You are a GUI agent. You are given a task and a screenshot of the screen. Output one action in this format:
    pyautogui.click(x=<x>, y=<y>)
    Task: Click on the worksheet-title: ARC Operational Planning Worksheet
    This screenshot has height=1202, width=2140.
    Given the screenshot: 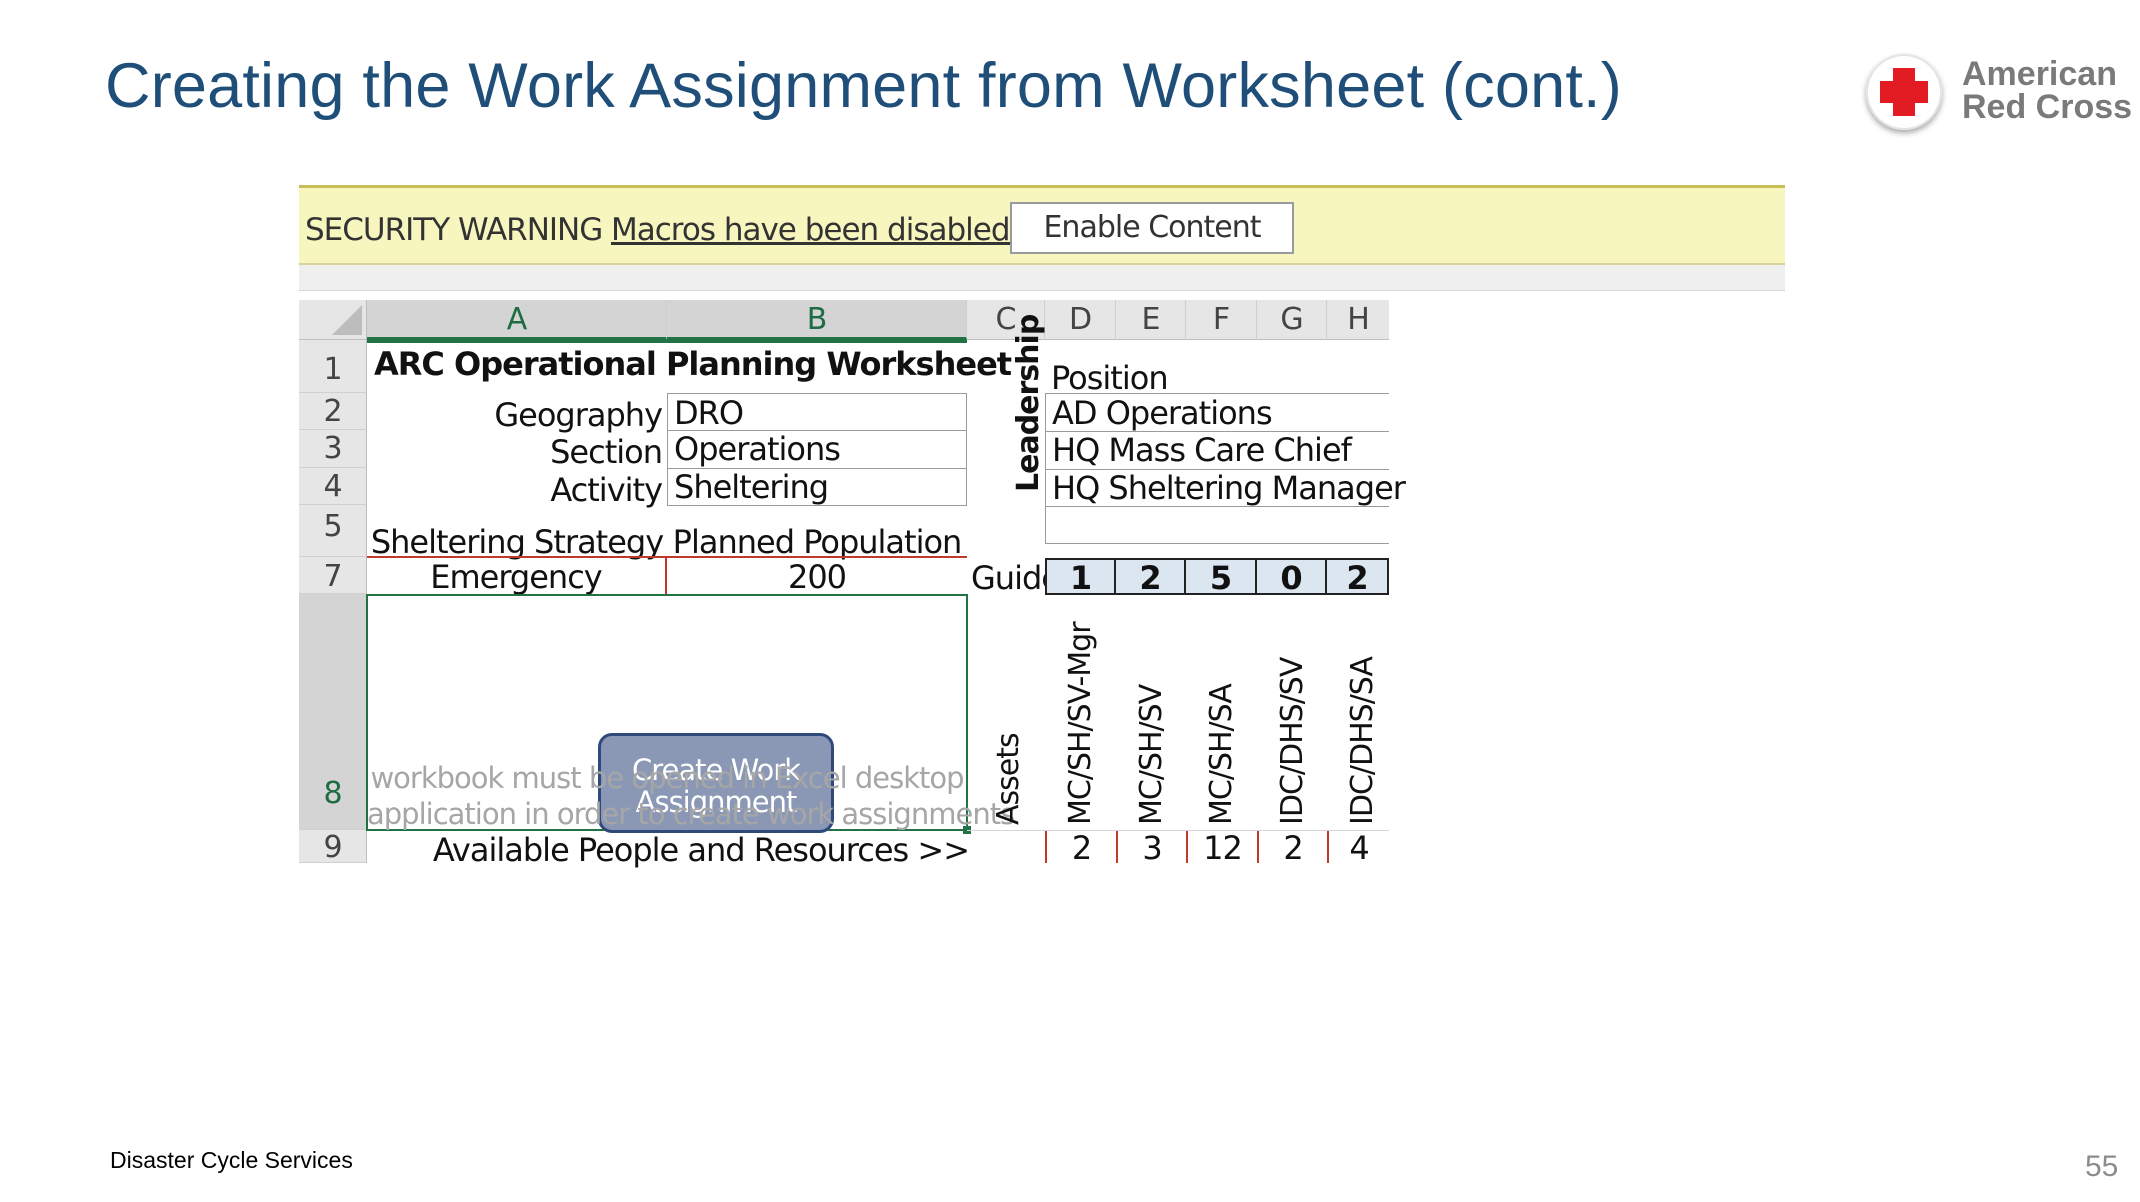 What is the action you would take?
    pyautogui.click(x=693, y=364)
    